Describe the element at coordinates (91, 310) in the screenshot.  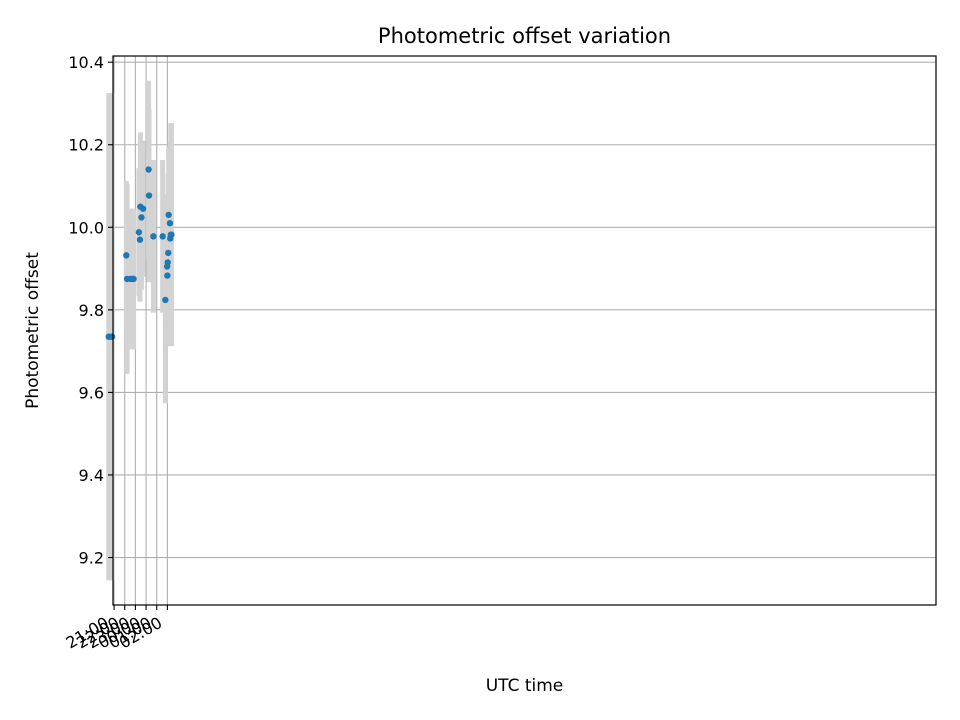
I see `y-tick-label: 9.8` at that location.